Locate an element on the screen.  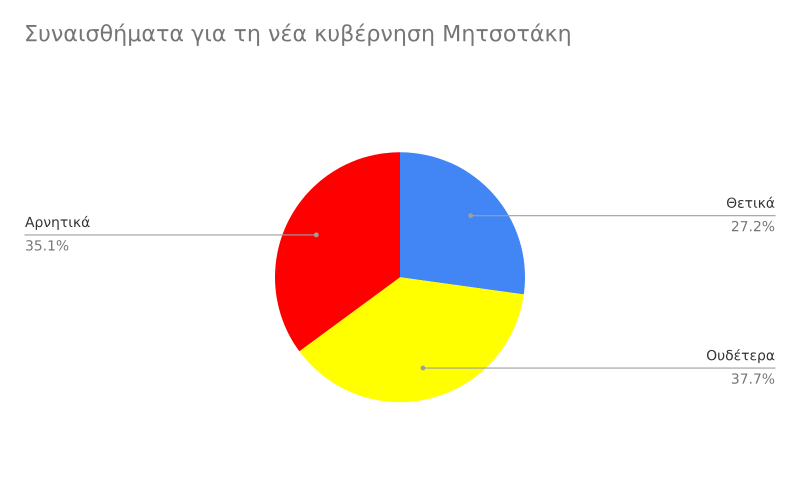
data-label: 35.1% is located at coordinates (47, 245).